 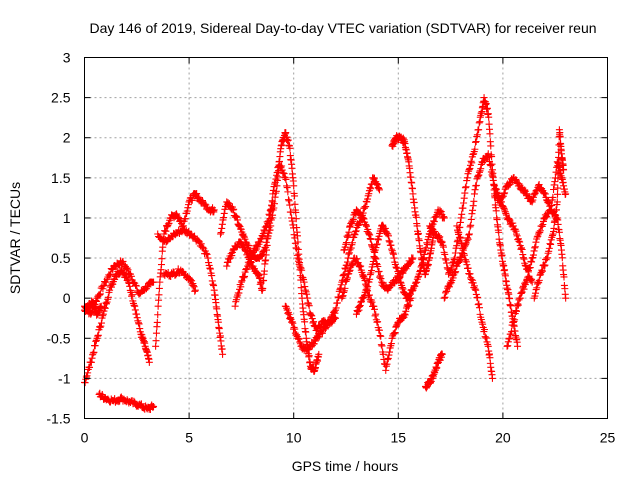 I want to click on y-tick-label: 1.5, so click(x=61, y=178).